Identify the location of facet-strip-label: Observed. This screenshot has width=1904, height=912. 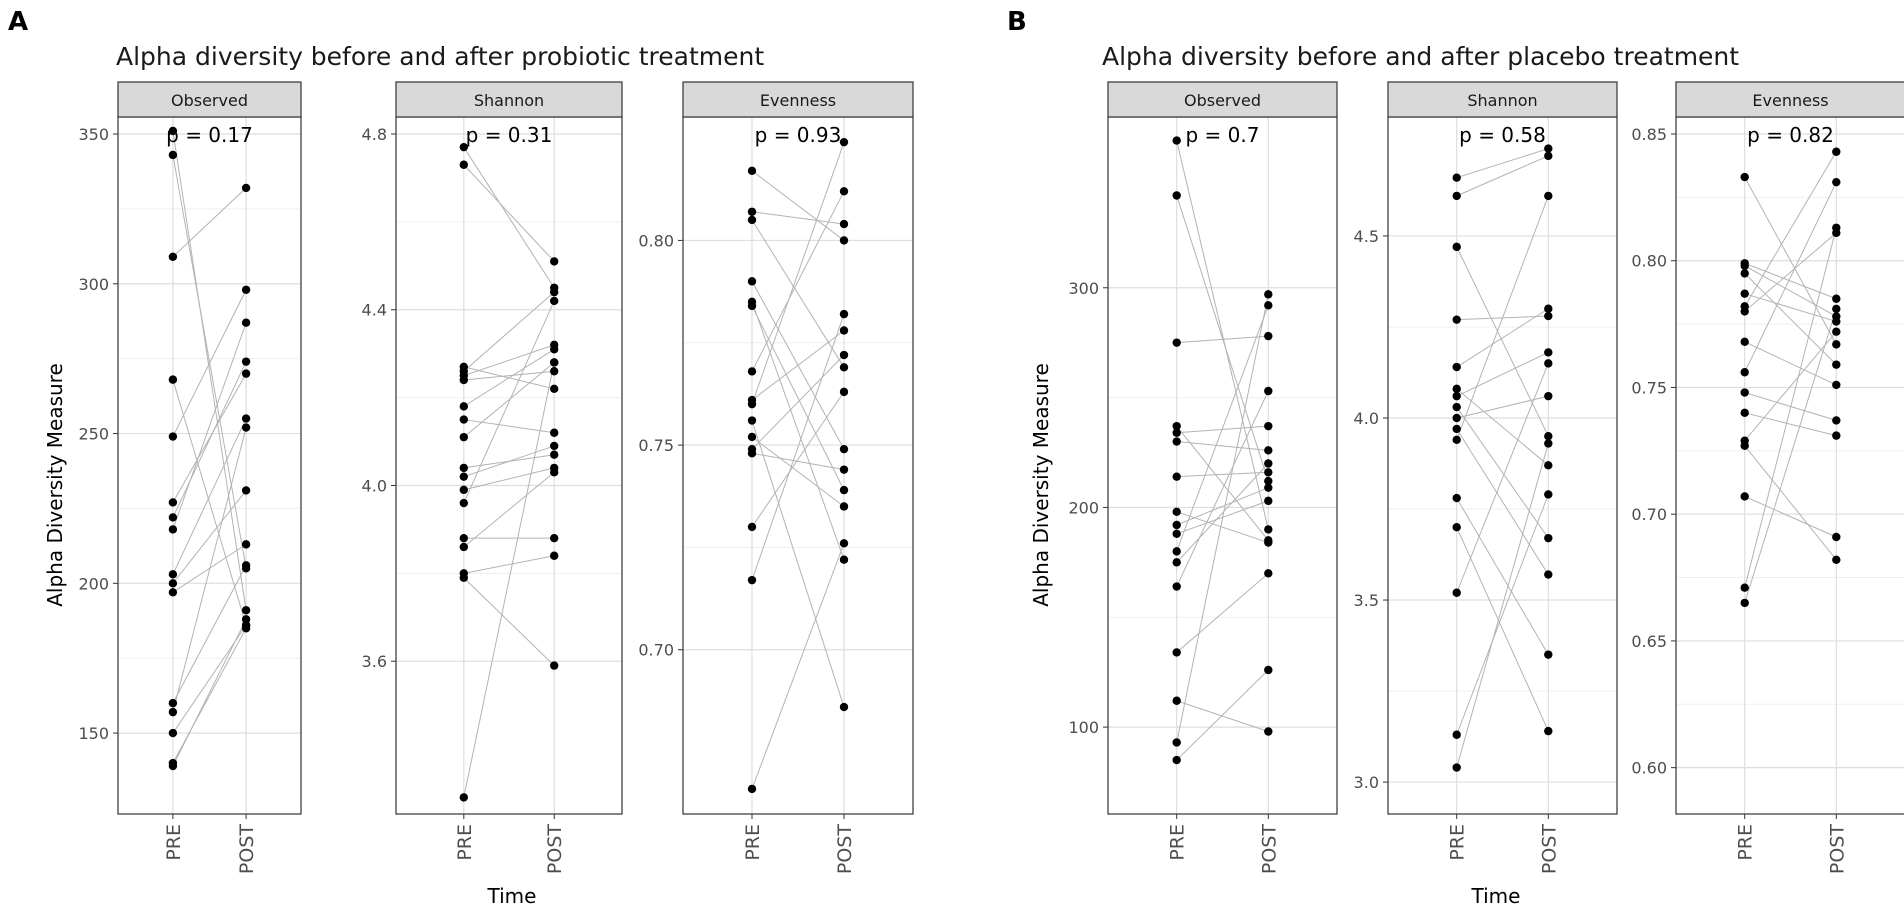
(209, 100).